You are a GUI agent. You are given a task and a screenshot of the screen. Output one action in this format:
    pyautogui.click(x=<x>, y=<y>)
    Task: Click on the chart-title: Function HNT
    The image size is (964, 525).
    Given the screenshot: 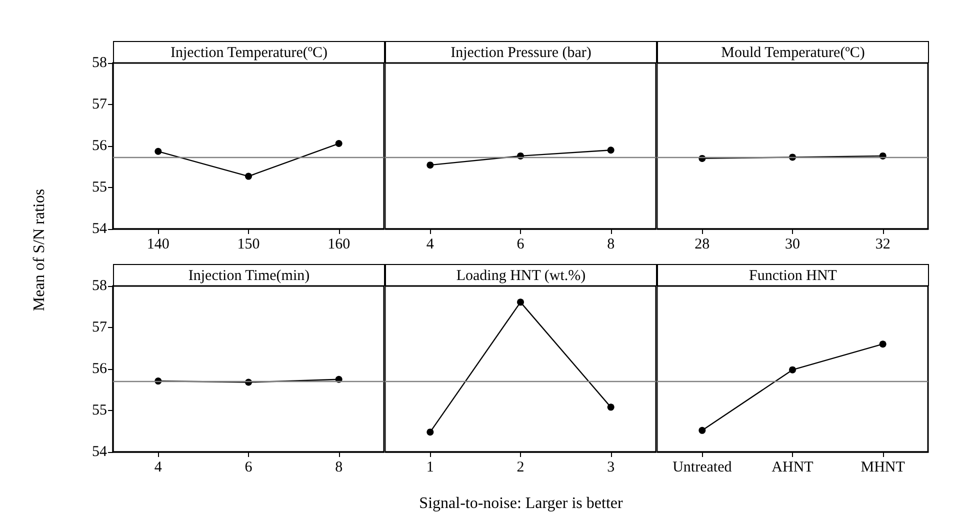 What is the action you would take?
    pyautogui.click(x=793, y=275)
    